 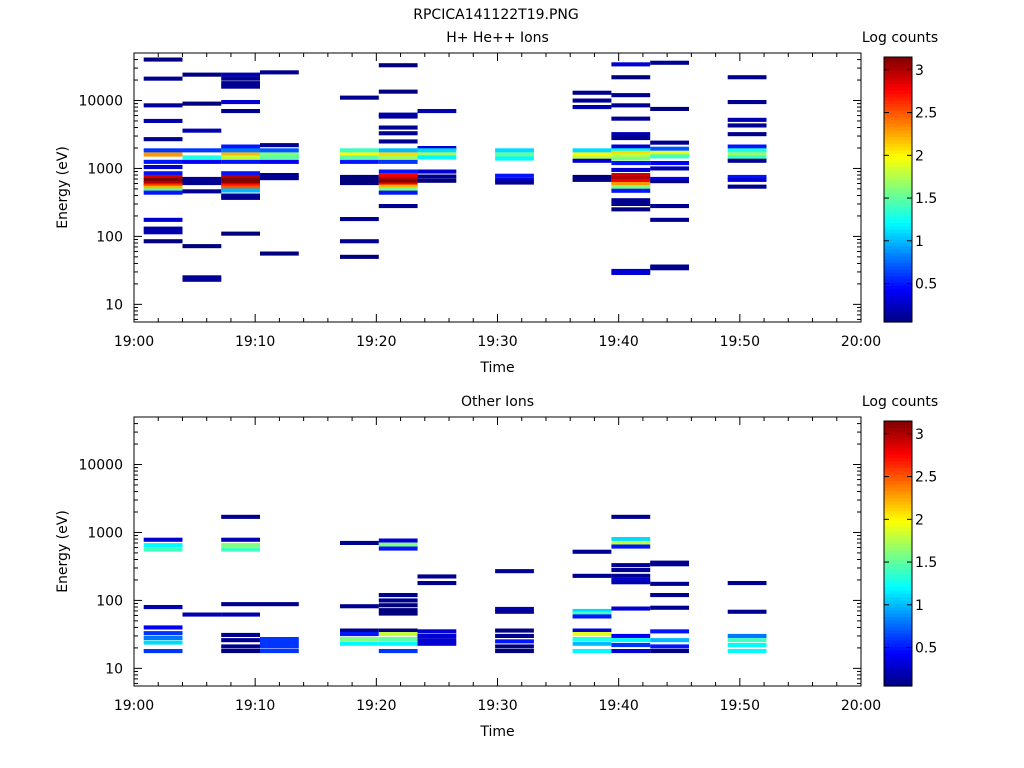 What do you see at coordinates (497, 38) in the screenshot?
I see `panel-title: H+ He++ Ions` at bounding box center [497, 38].